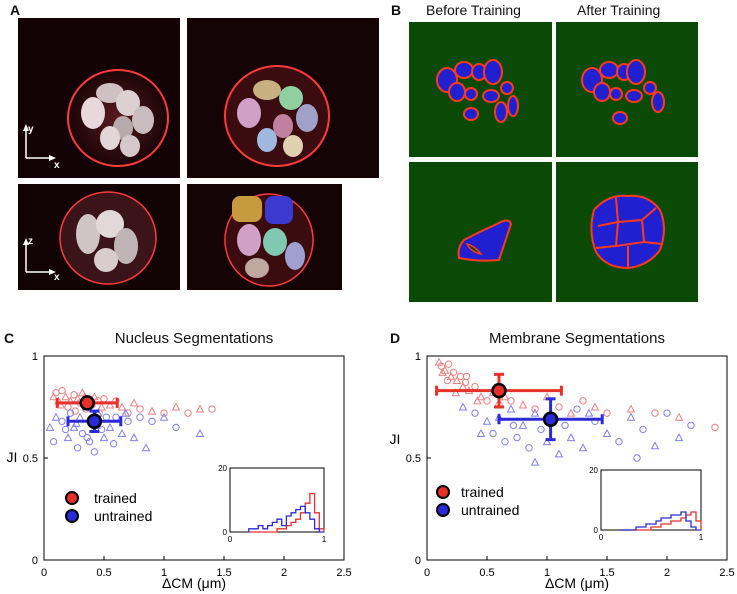 Image resolution: width=737 pixels, height=594 pixels. I want to click on cell-cluster-xy-segmented, so click(283, 98).